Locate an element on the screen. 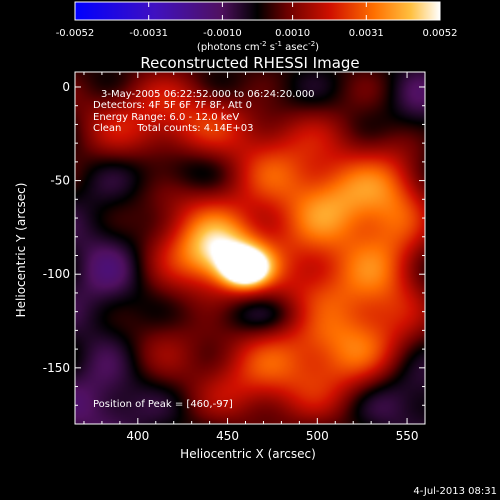 Image resolution: width=500 pixels, height=500 pixels. chart-title: Reconstructed RHESSI Image is located at coordinates (249, 63).